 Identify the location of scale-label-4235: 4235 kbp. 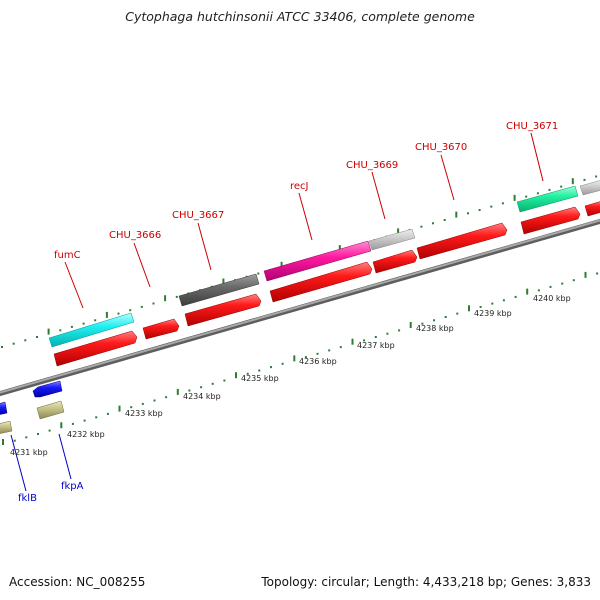
(260, 378).